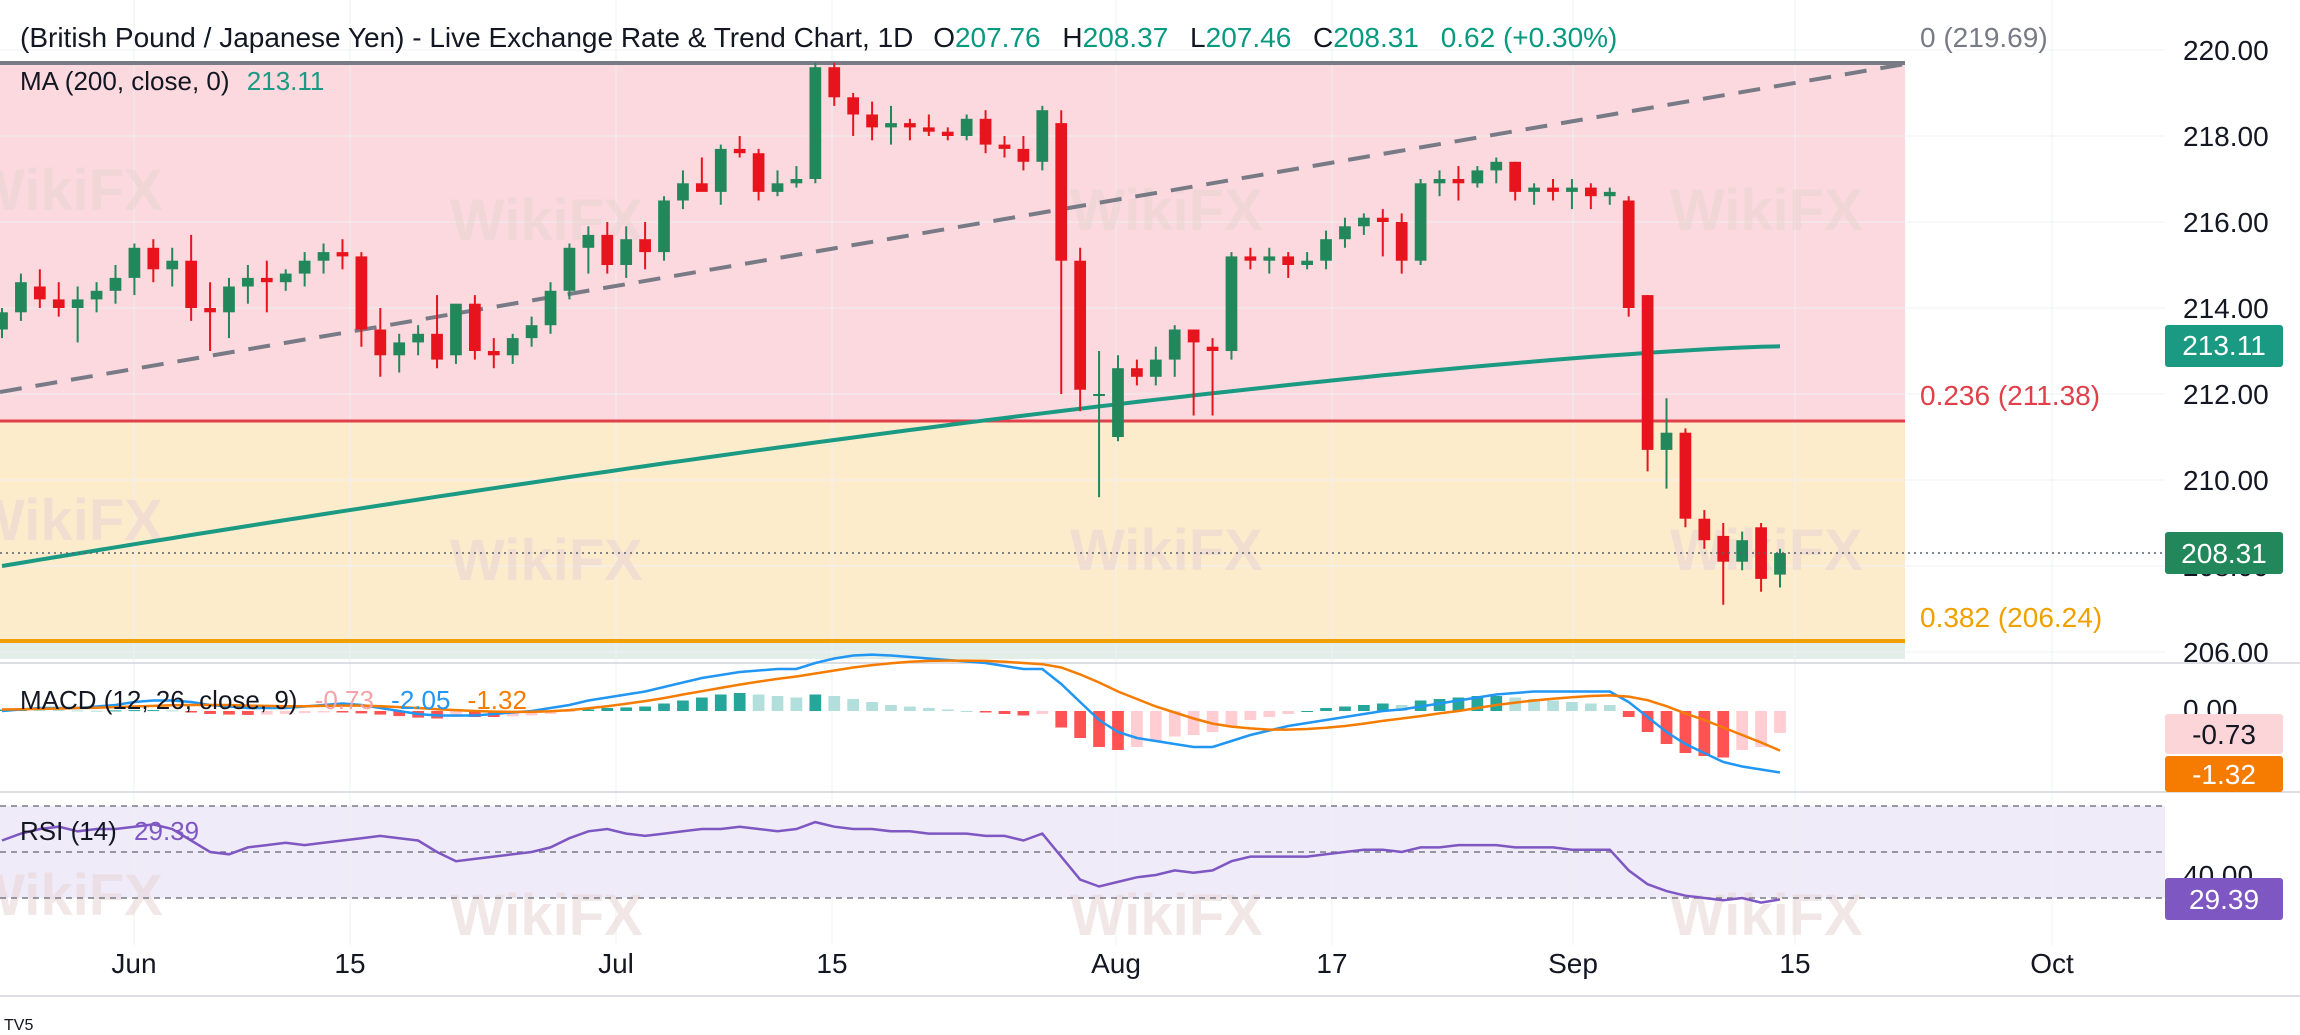 The height and width of the screenshot is (1035, 2300). What do you see at coordinates (109, 831) in the screenshot?
I see `rsi-legend: RSI (14) 29.39` at bounding box center [109, 831].